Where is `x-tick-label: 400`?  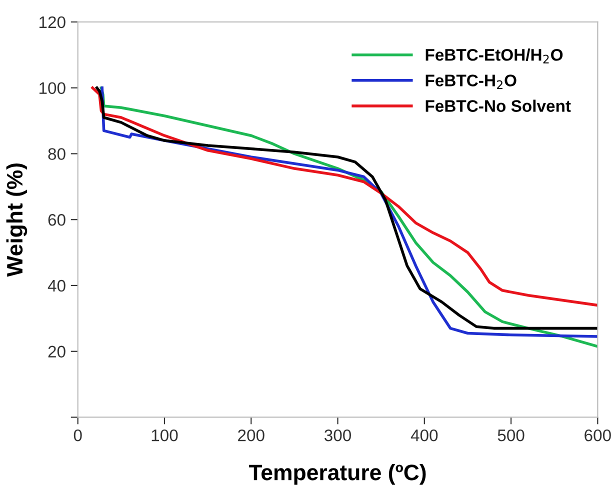 x-tick-label: 400 is located at coordinates (424, 435).